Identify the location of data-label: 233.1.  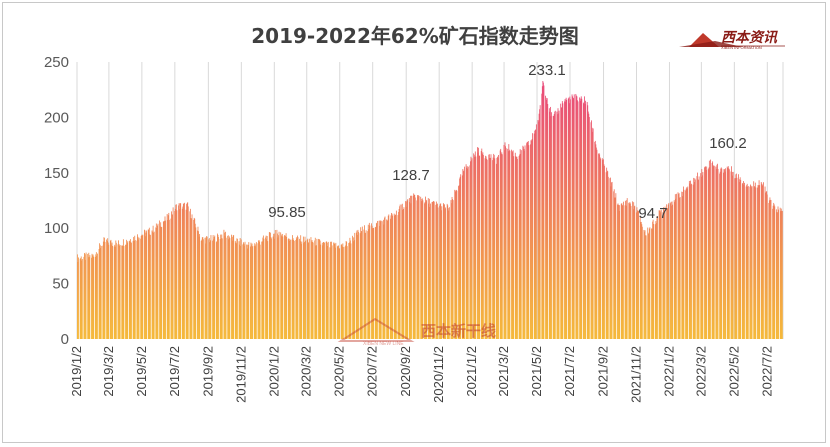
(547, 70).